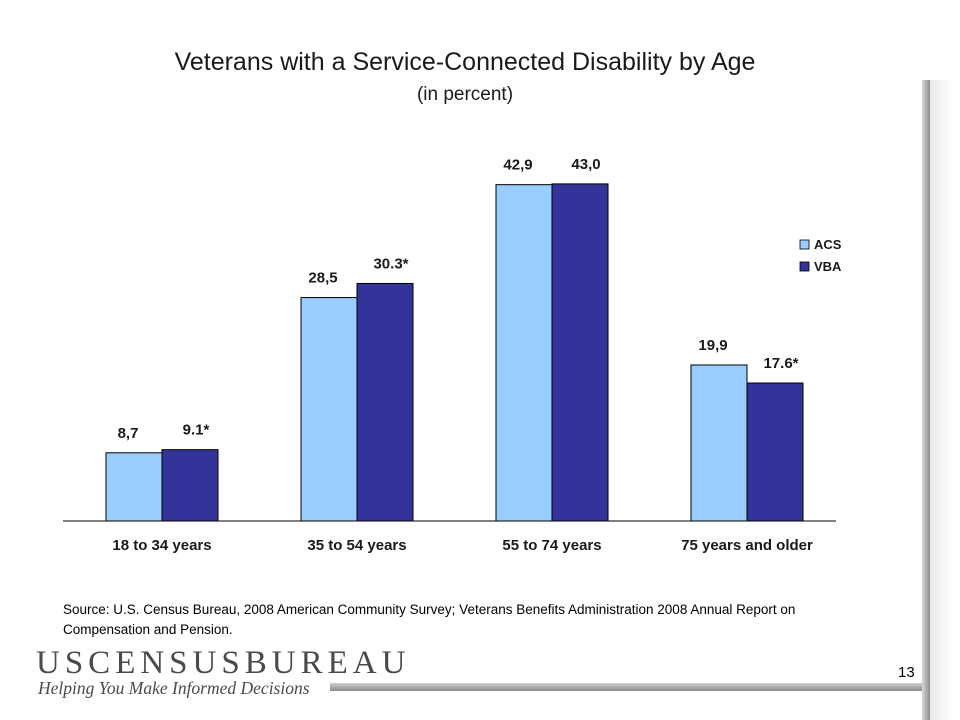  Describe the element at coordinates (804, 266) in the screenshot. I see `legend-swatch-vba` at that location.